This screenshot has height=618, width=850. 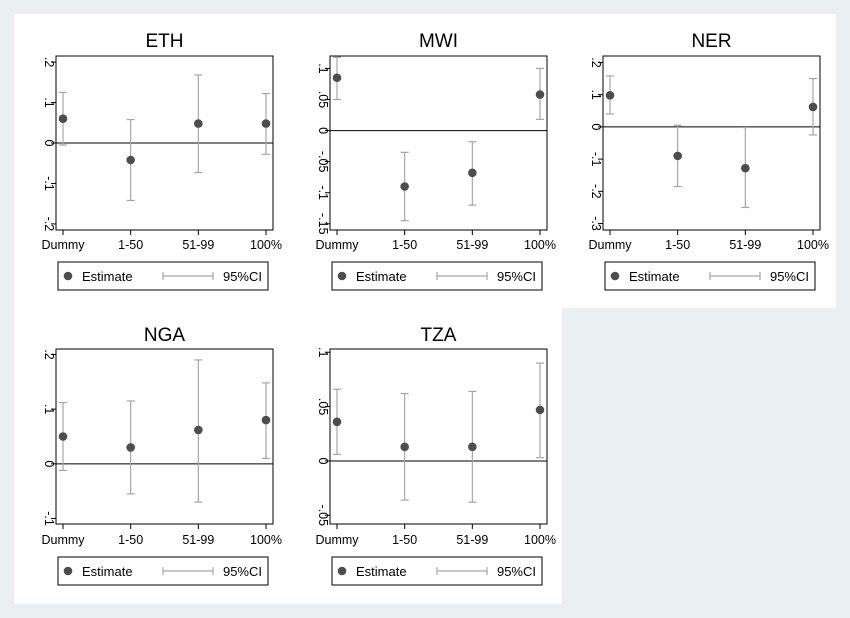 What do you see at coordinates (711, 41) in the screenshot?
I see `chart-title: NER` at bounding box center [711, 41].